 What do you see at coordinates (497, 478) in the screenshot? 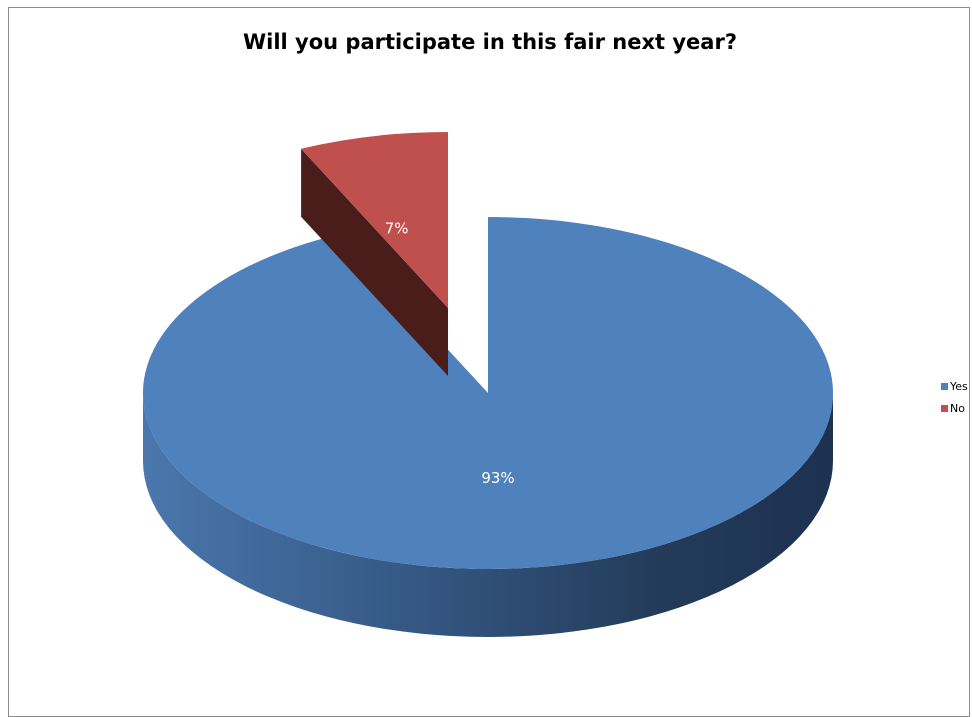
I see `data-label-yes: 93%` at bounding box center [497, 478].